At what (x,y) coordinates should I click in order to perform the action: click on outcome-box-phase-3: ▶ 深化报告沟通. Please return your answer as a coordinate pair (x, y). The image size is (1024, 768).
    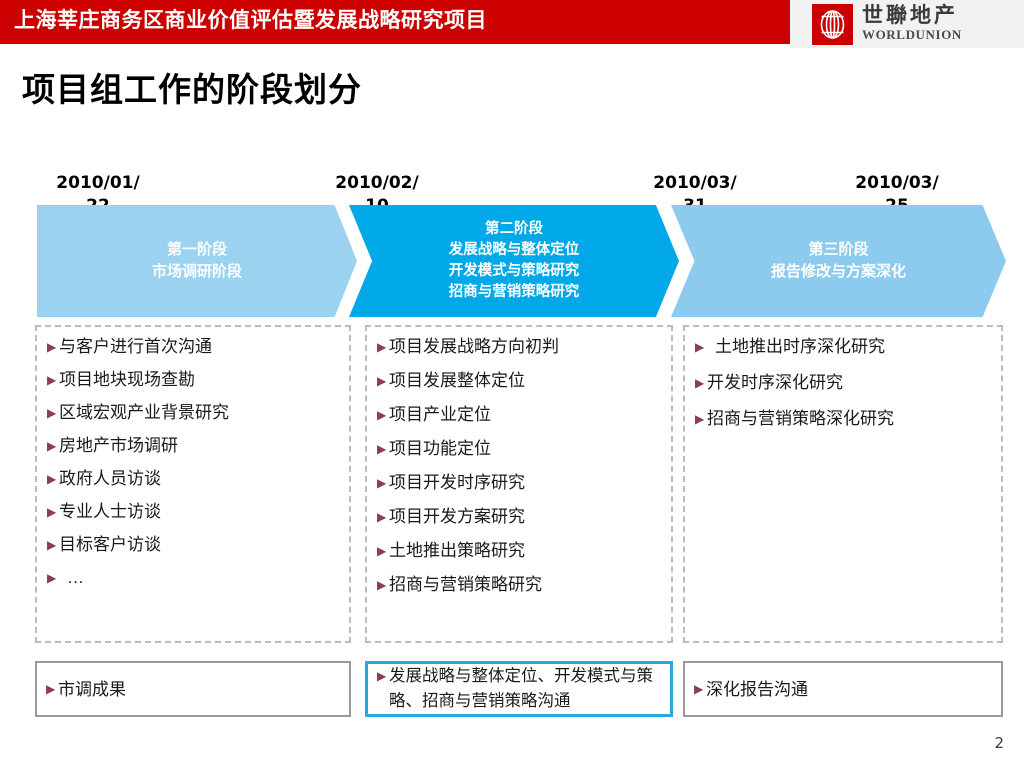
    Looking at the image, I should click on (843, 689).